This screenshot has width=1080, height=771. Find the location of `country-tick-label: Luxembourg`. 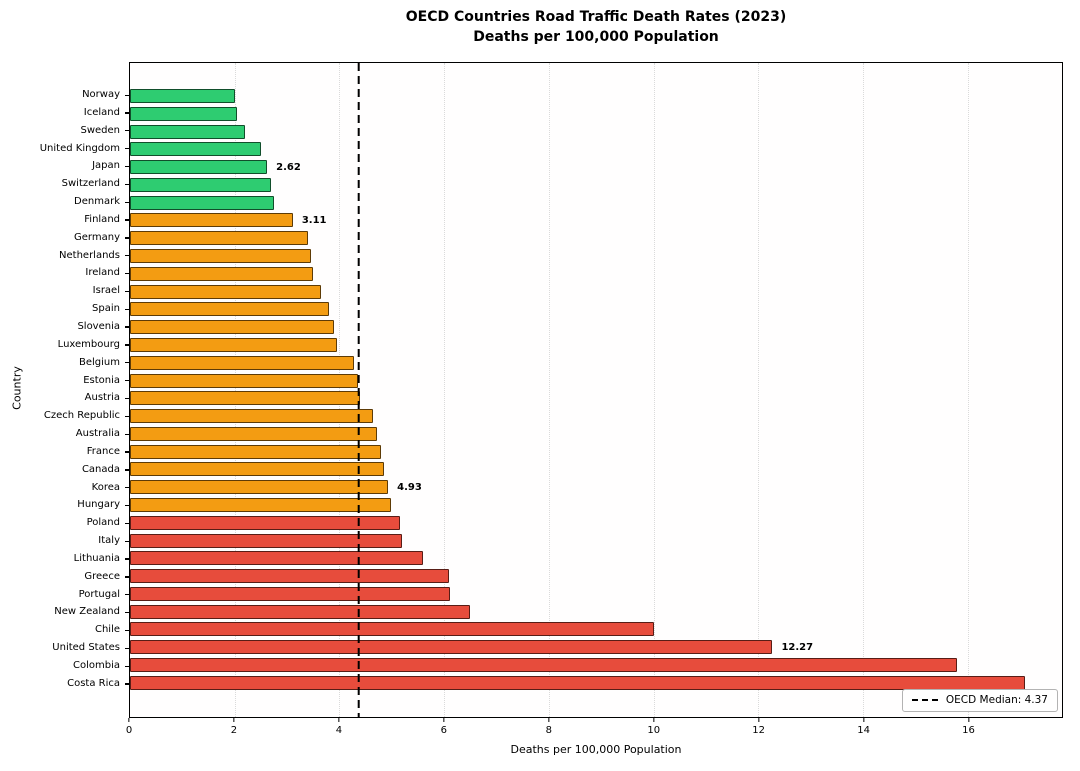

country-tick-label: Luxembourg is located at coordinates (64, 345).